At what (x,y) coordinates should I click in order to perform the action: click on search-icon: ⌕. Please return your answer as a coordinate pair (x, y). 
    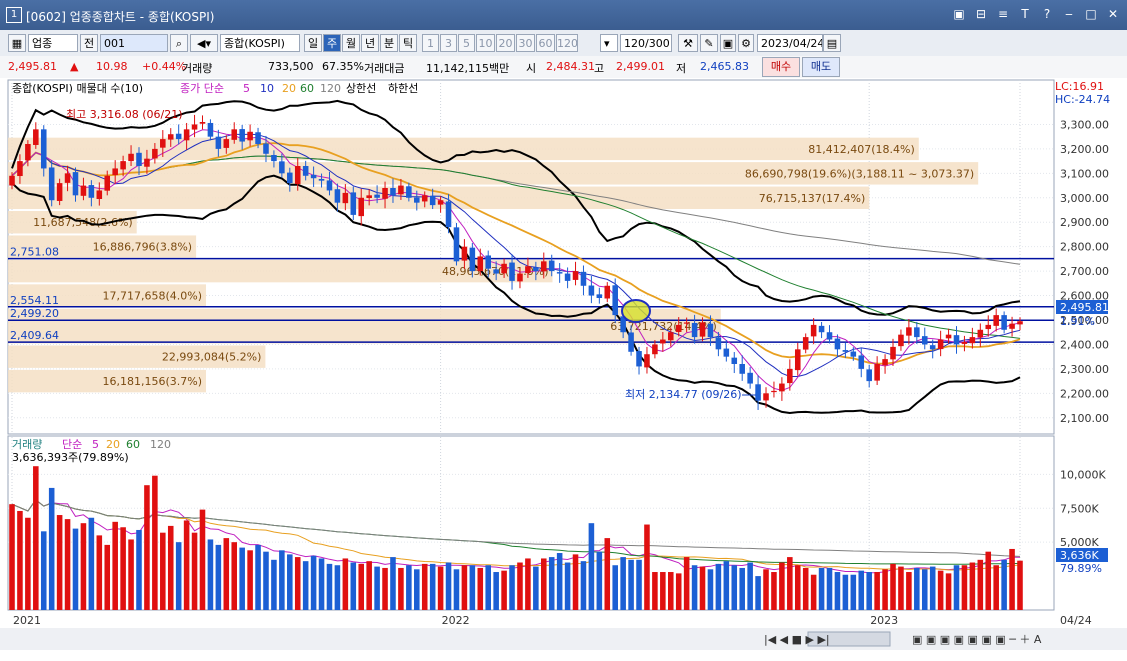
    Looking at the image, I should click on (179, 43).